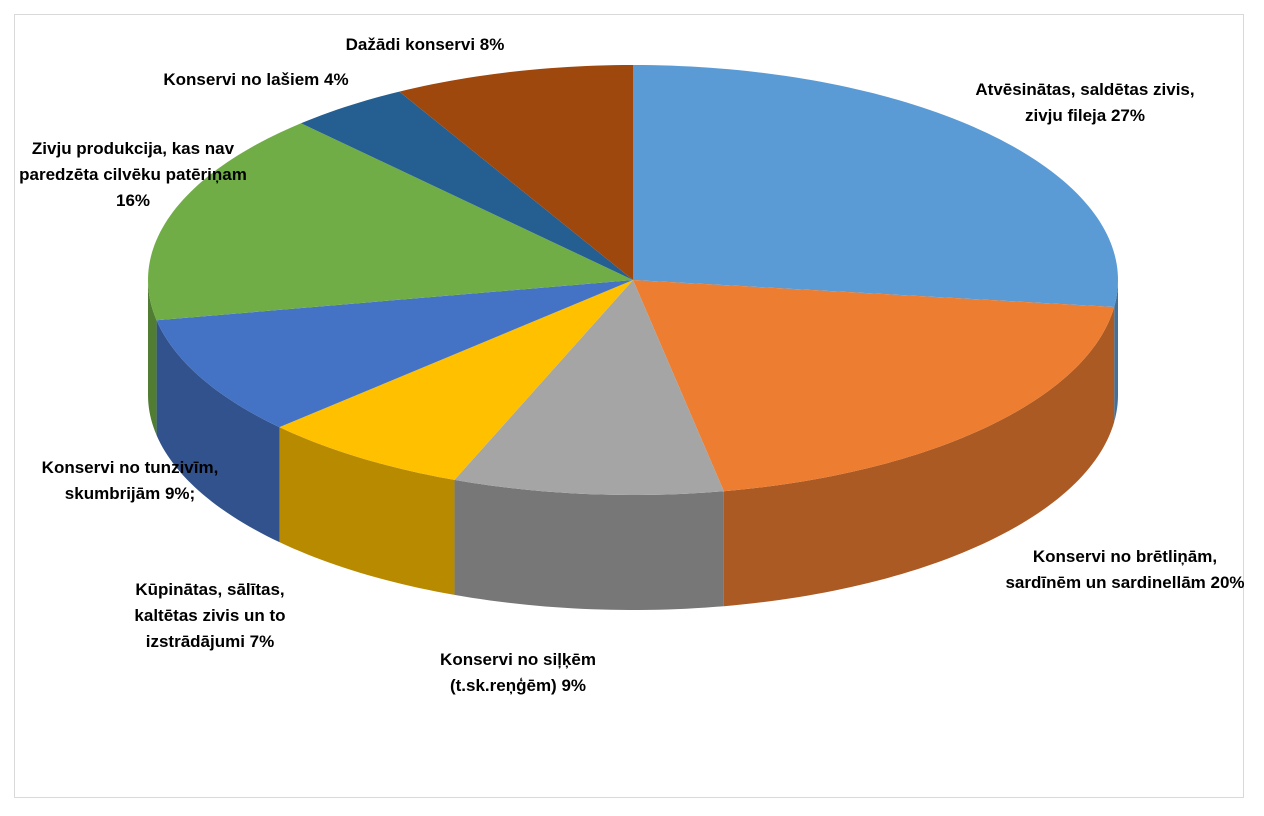 This screenshot has width=1264, height=816. I want to click on value-label: 16%, so click(133, 200).